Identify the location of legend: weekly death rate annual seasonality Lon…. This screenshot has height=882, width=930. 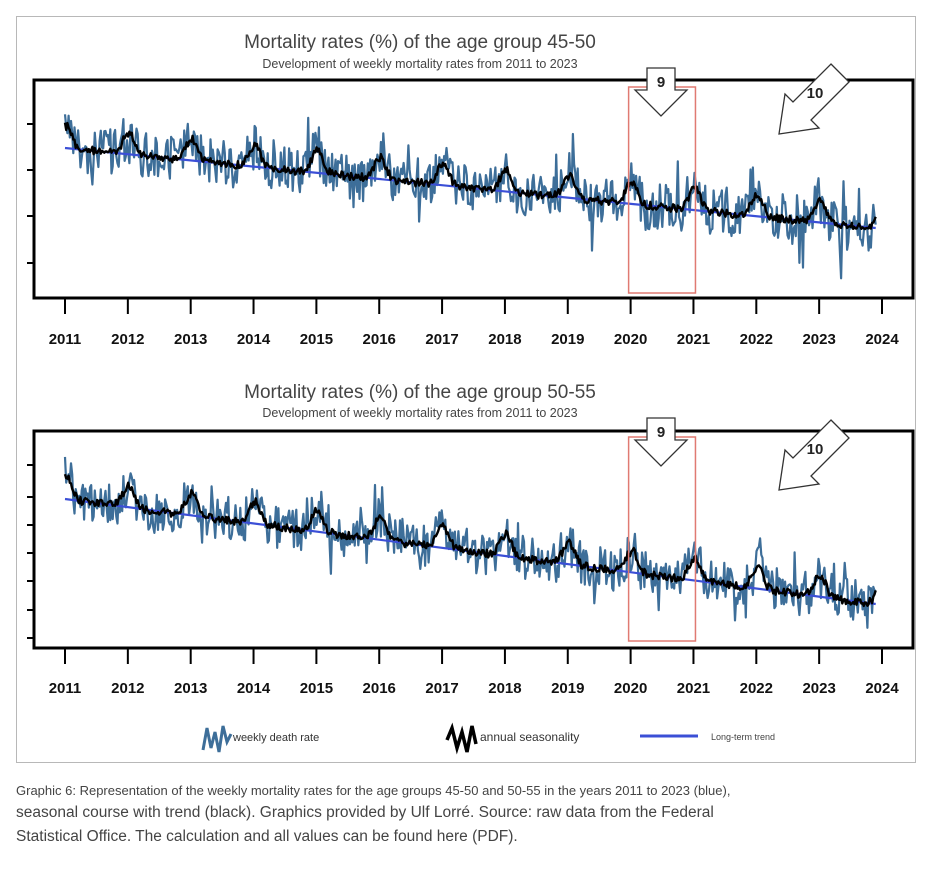
(488, 738).